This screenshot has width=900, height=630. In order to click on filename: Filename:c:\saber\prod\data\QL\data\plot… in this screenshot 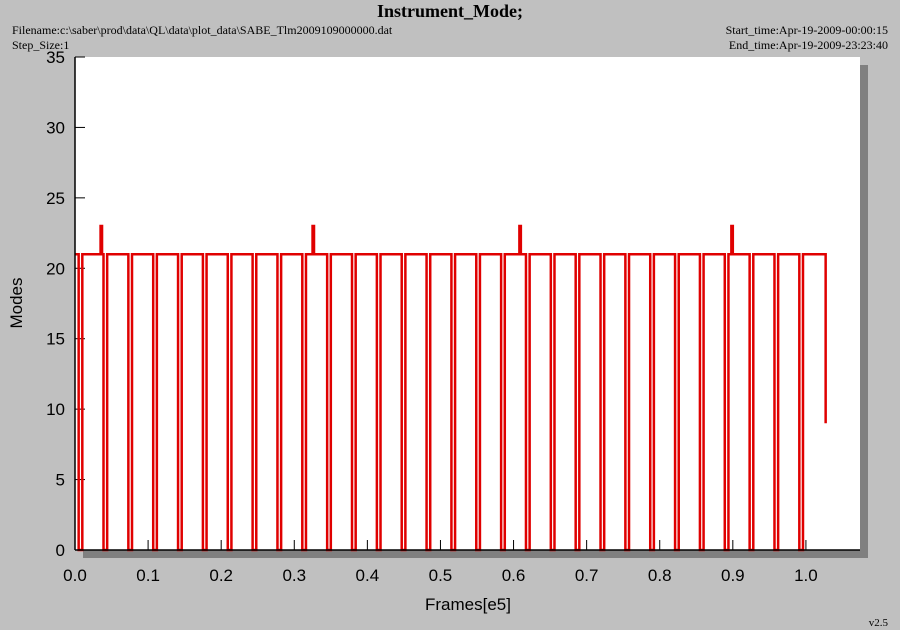, I will do `click(202, 30)`.